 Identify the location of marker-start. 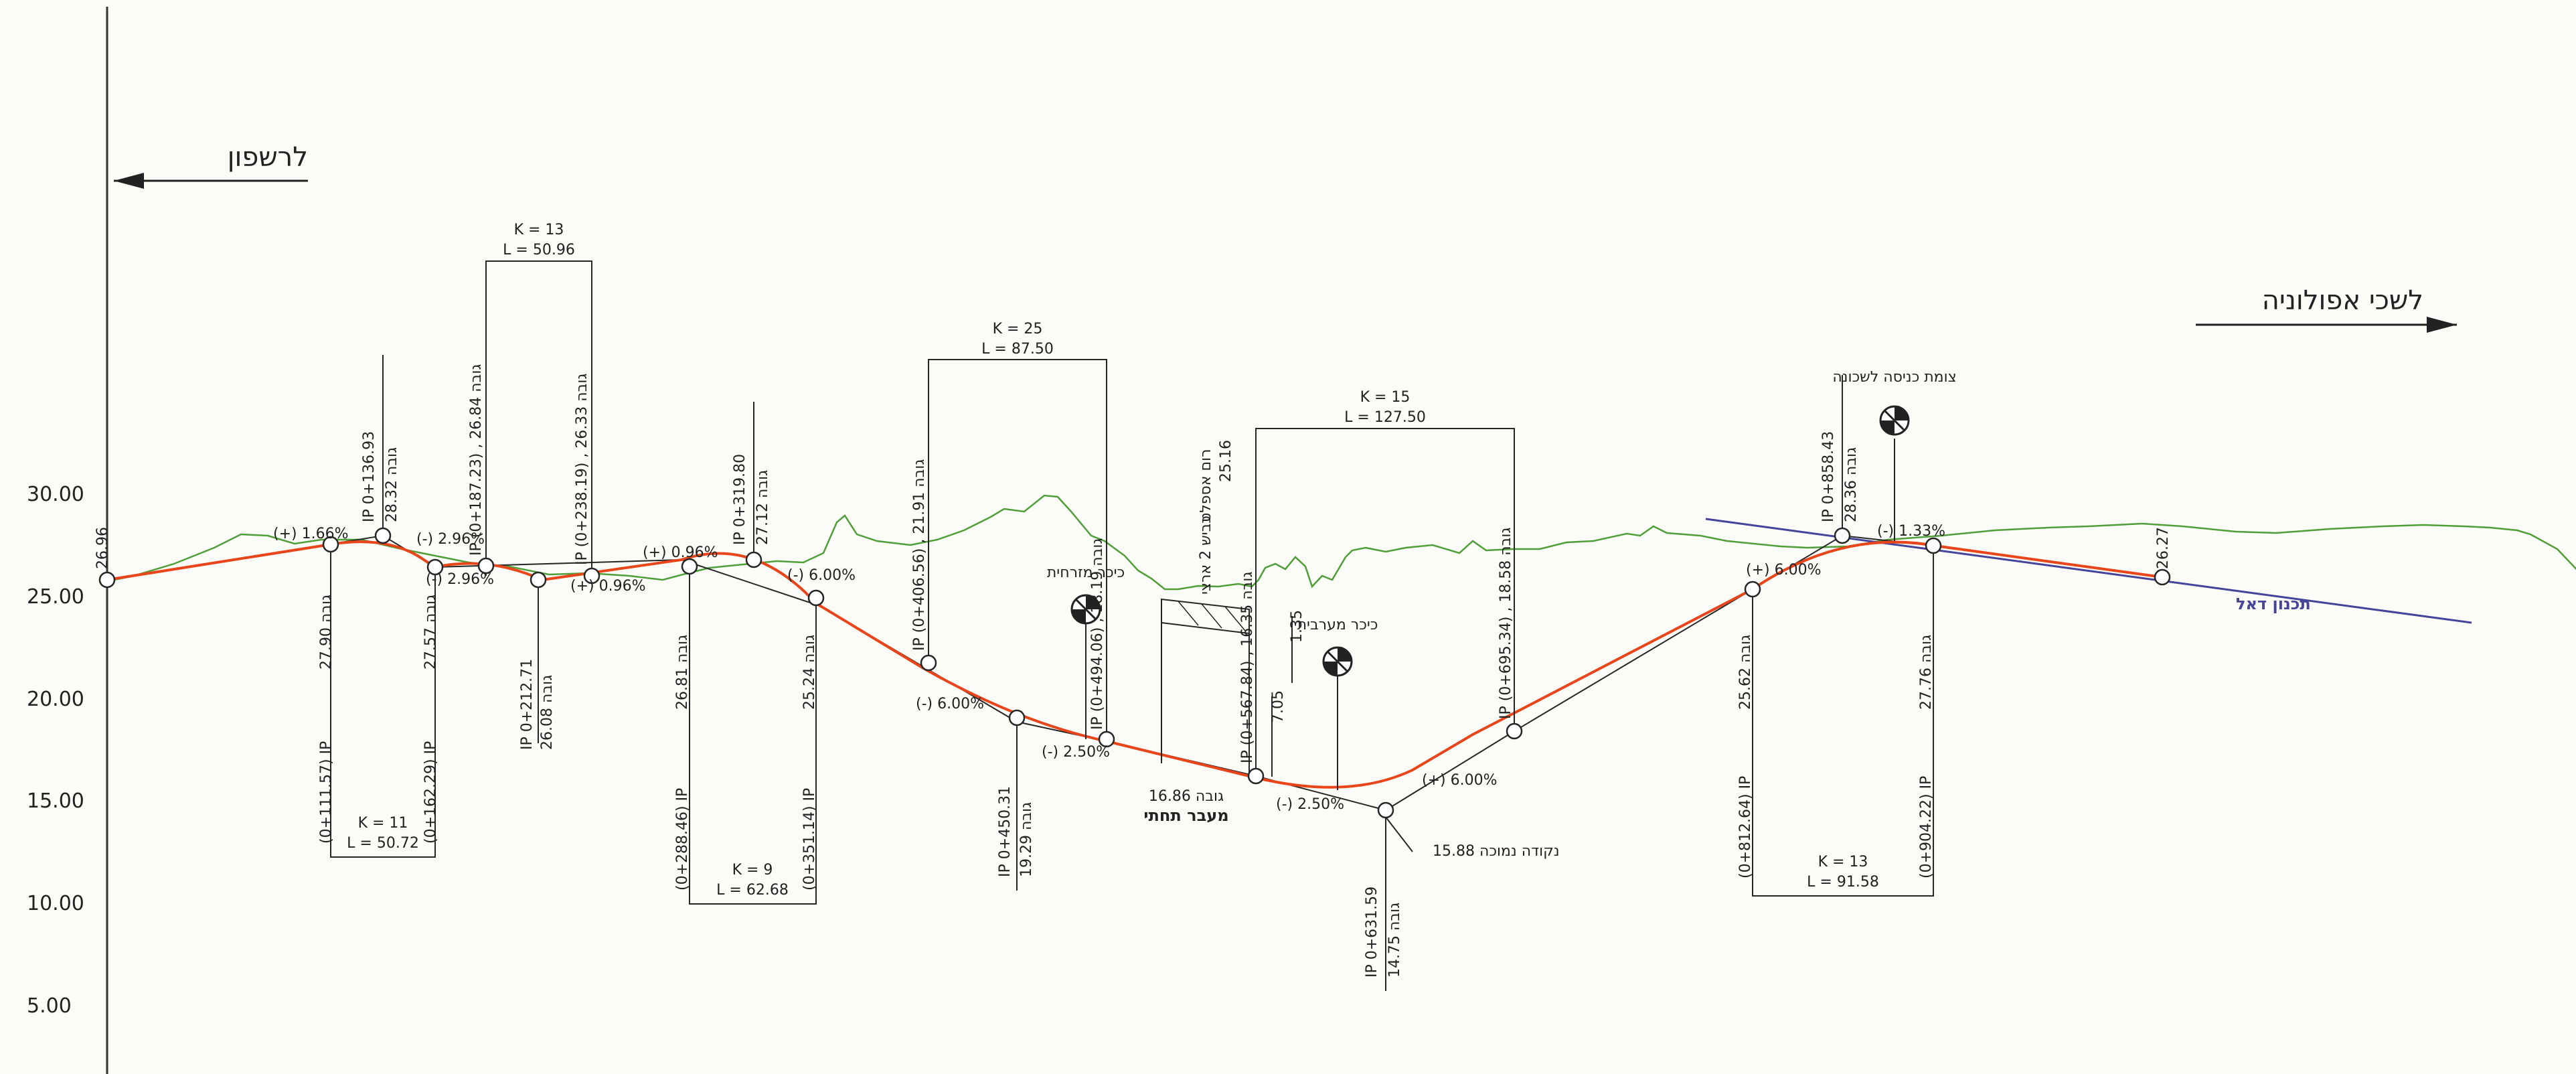
(107, 579).